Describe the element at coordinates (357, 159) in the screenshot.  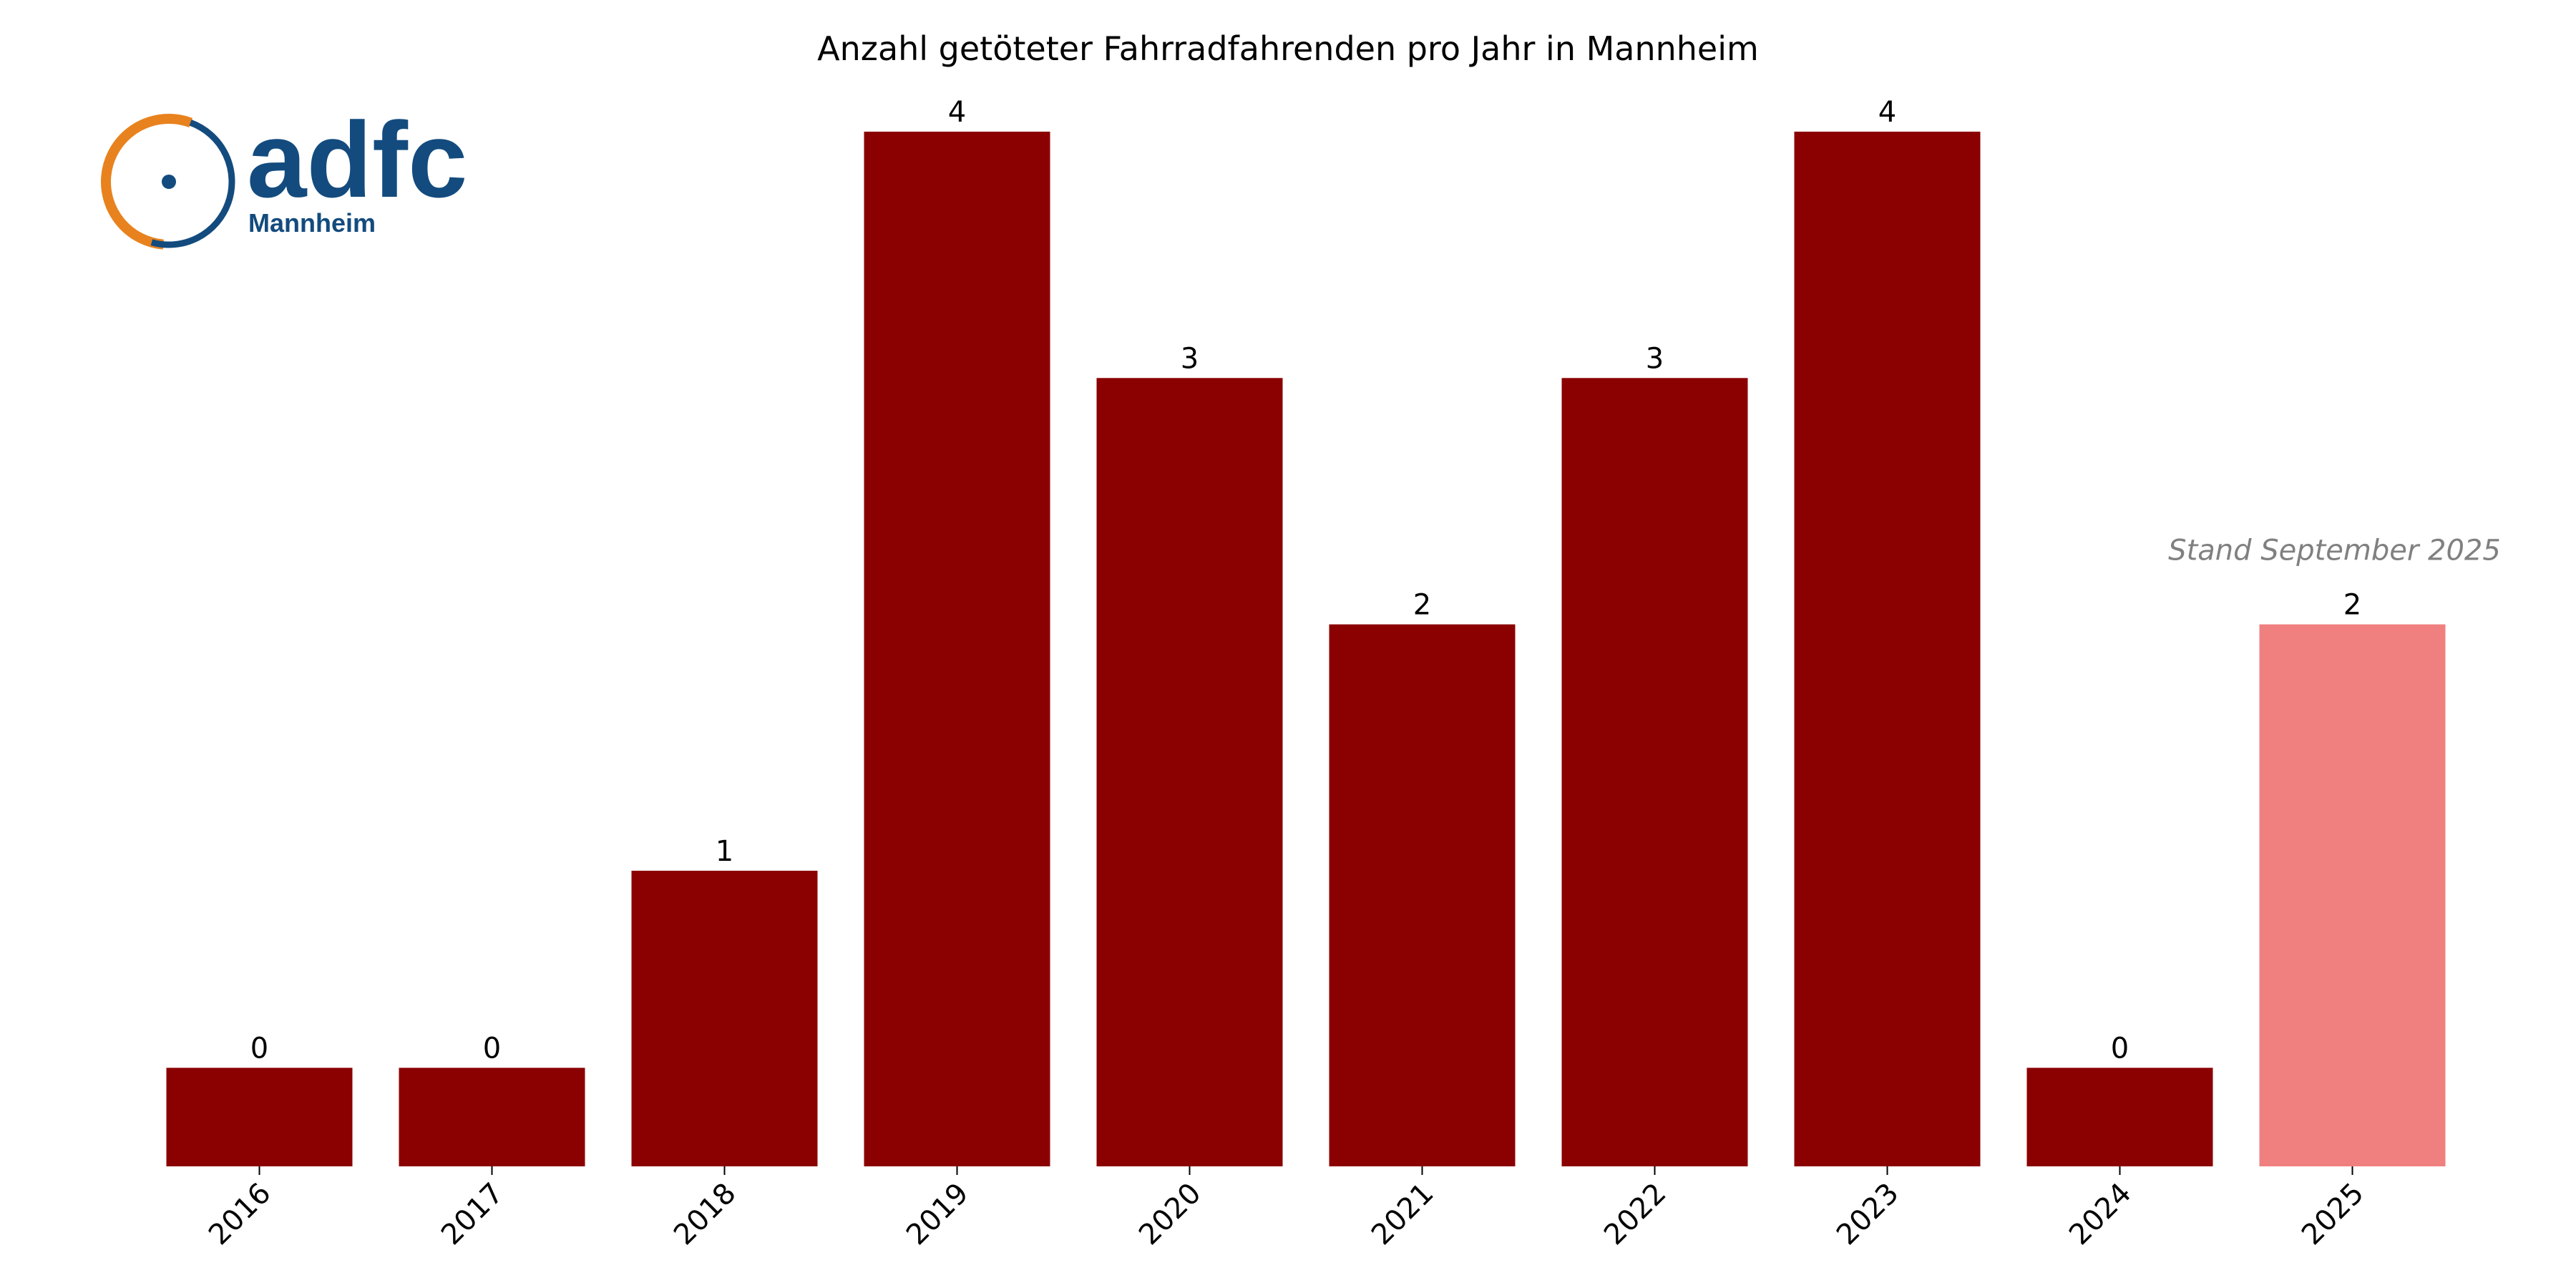
I see `logo-wordmark: adfc` at that location.